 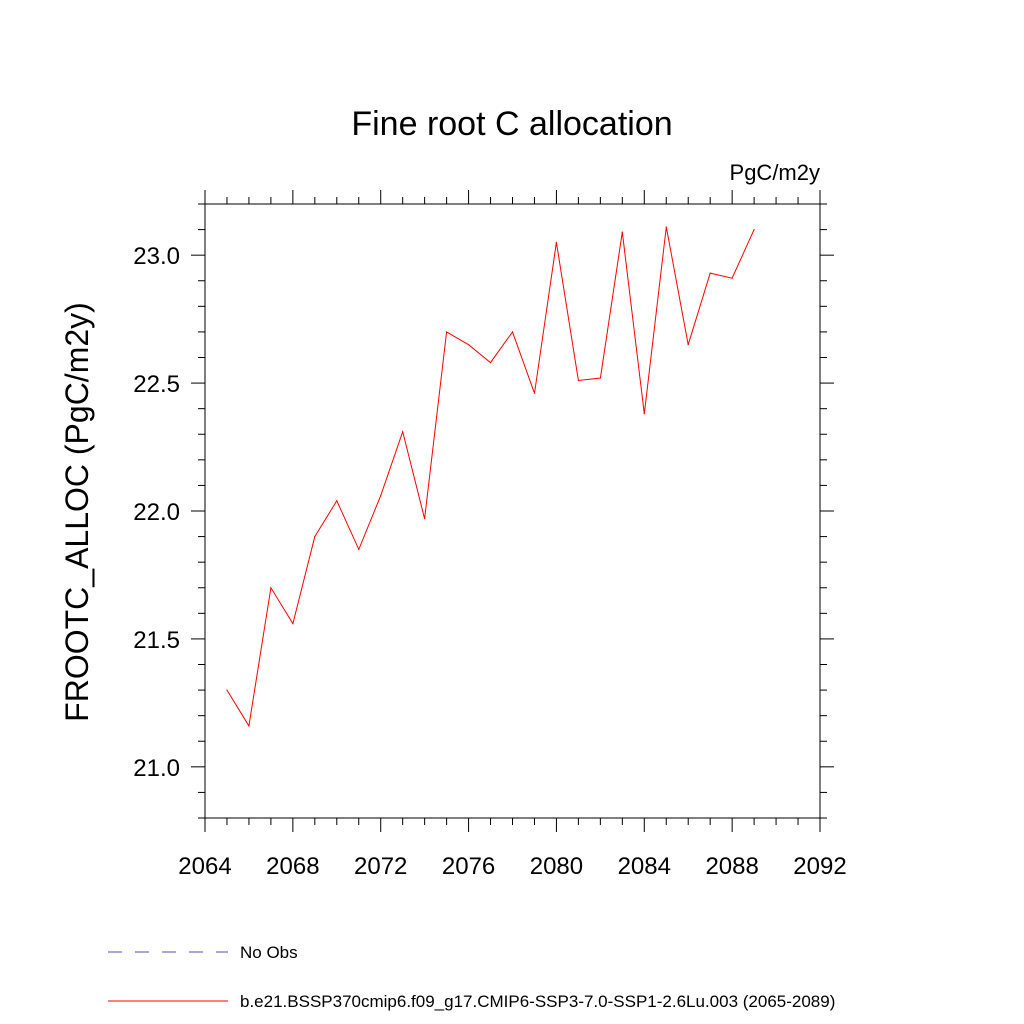 What do you see at coordinates (77, 512) in the screenshot?
I see `y-axis-label: FROOTC_ALLOC (PgC/m2y)` at bounding box center [77, 512].